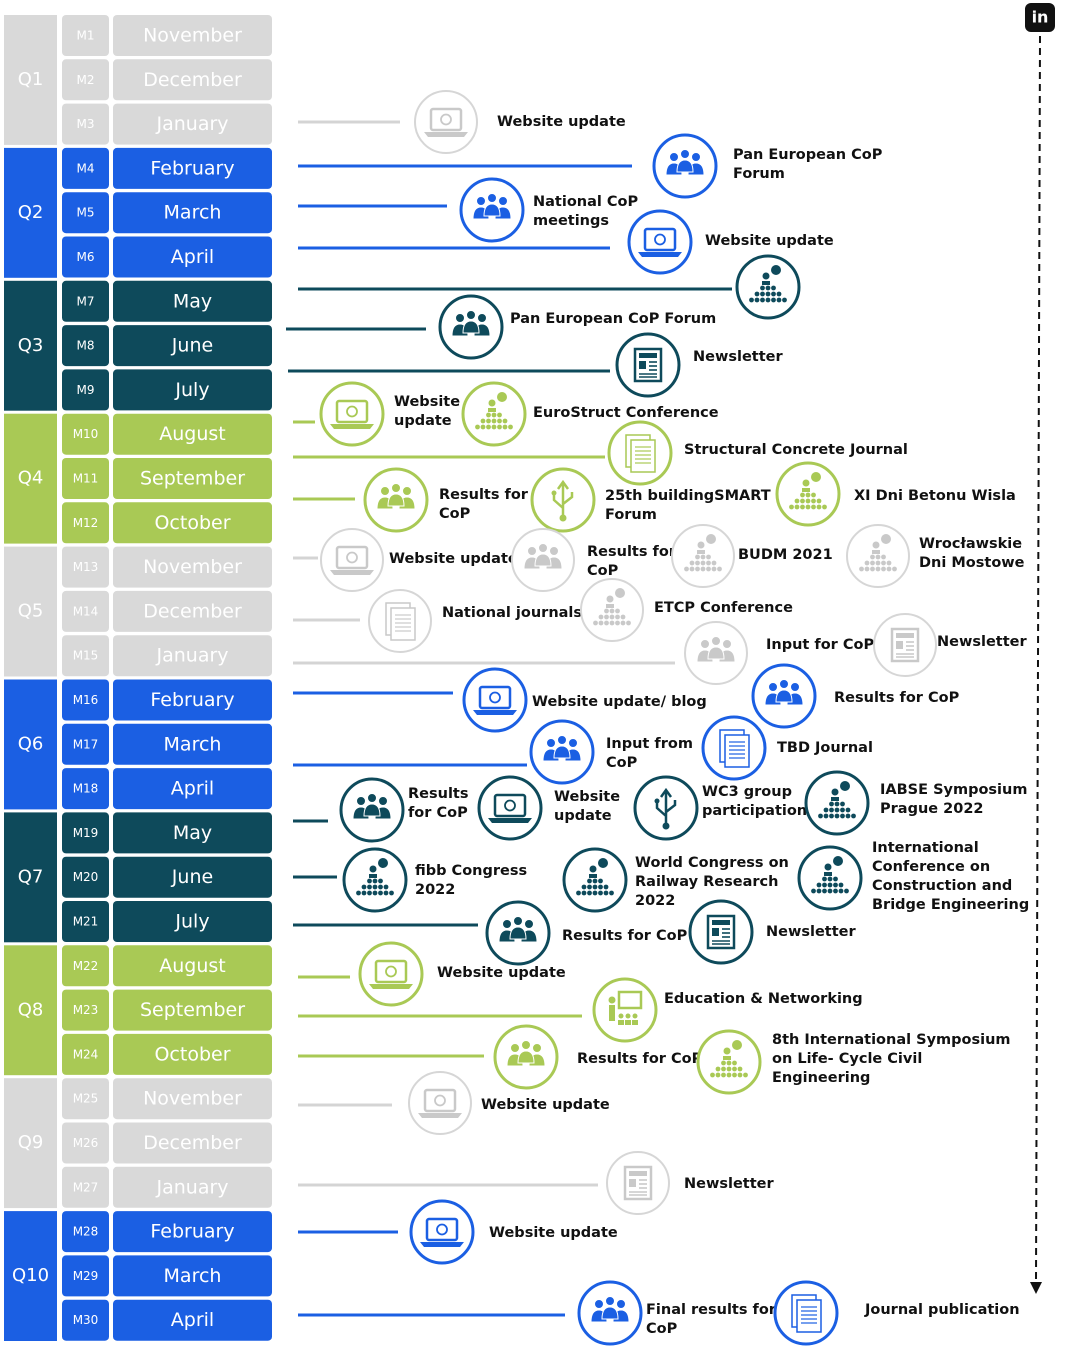  I want to click on event-label: Bridge Engineering, so click(950, 905).